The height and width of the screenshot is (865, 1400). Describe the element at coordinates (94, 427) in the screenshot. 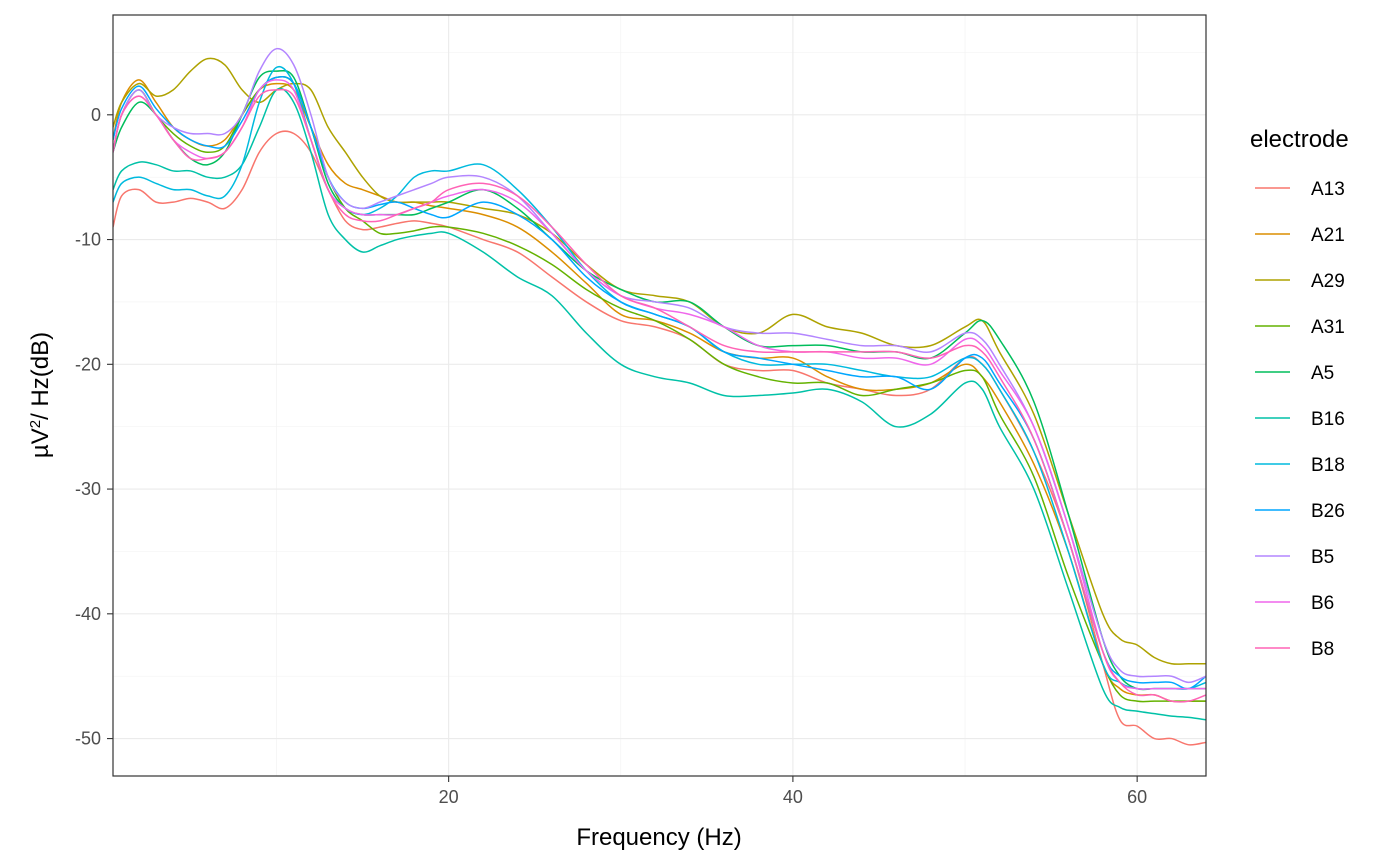

I see `y-axis-ticks: 0 -10 -20 -30 -40 -50` at that location.